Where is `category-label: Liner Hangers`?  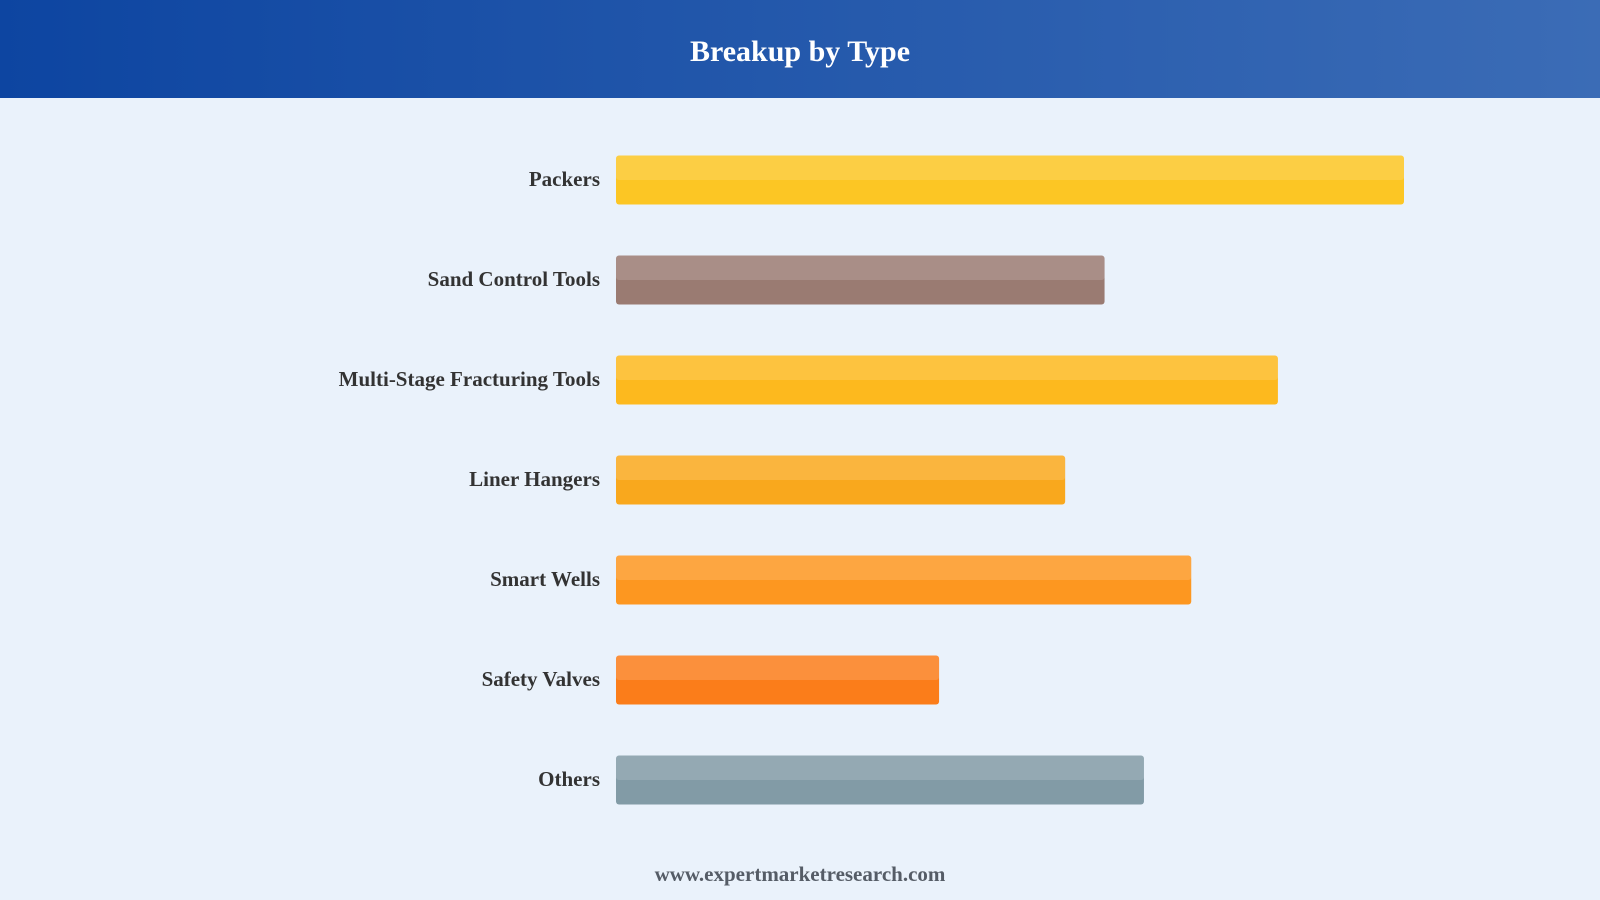 category-label: Liner Hangers is located at coordinates (534, 479).